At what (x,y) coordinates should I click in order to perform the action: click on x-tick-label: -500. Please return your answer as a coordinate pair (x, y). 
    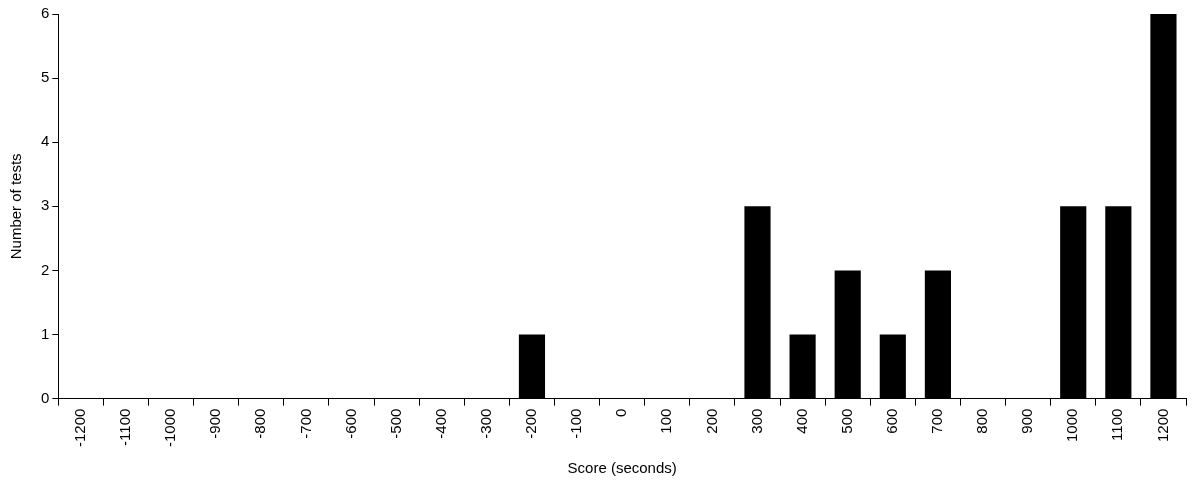
    Looking at the image, I should click on (395, 423).